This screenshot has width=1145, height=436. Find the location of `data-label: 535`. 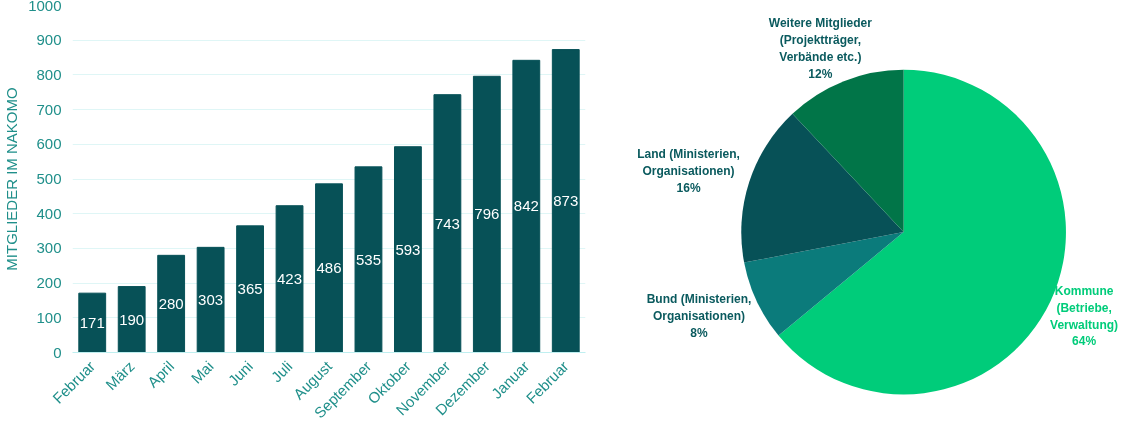

data-label: 535 is located at coordinates (368, 259).